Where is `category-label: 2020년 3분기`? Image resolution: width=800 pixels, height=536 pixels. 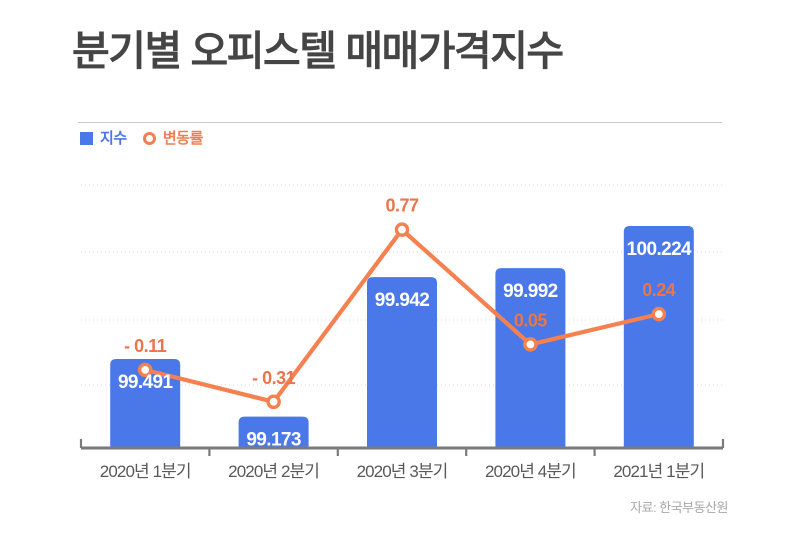
category-label: 2020년 3분기 is located at coordinates (402, 471).